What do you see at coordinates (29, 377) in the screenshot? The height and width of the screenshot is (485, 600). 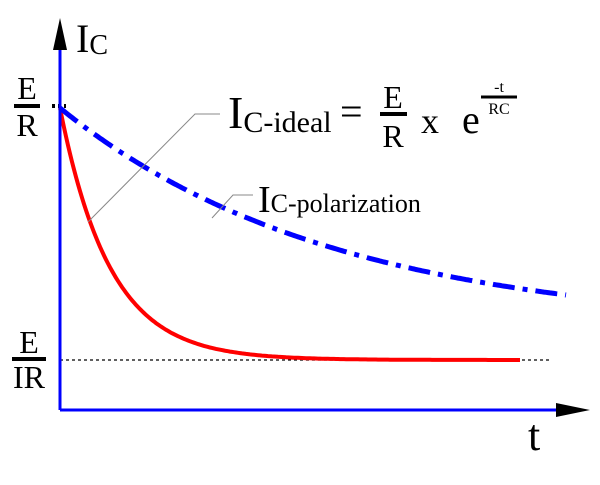 I see `bottom-level-denominator: IR` at bounding box center [29, 377].